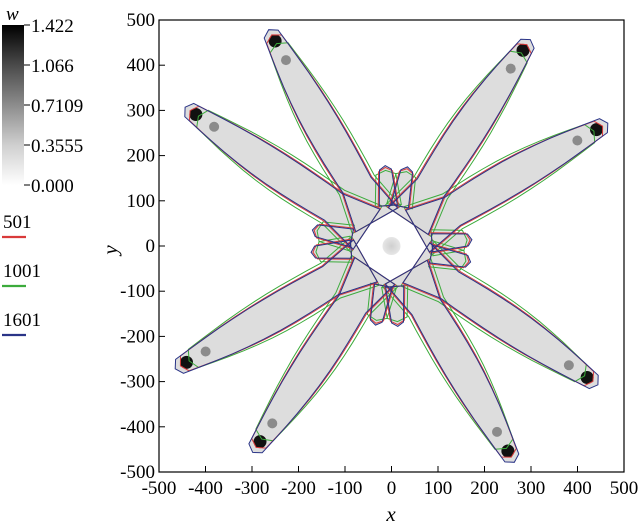 The image size is (640, 526). What do you see at coordinates (141, 156) in the screenshot?
I see `y-tick-label: 200` at bounding box center [141, 156].